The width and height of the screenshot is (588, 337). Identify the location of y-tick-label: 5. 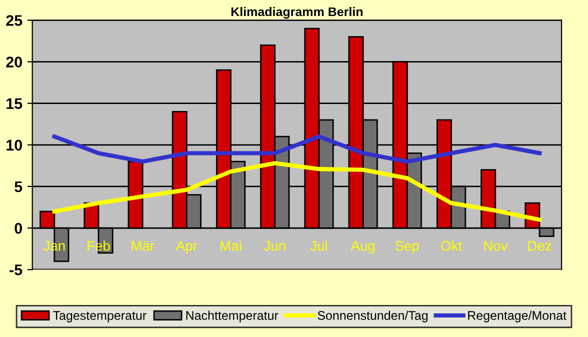
(18, 187).